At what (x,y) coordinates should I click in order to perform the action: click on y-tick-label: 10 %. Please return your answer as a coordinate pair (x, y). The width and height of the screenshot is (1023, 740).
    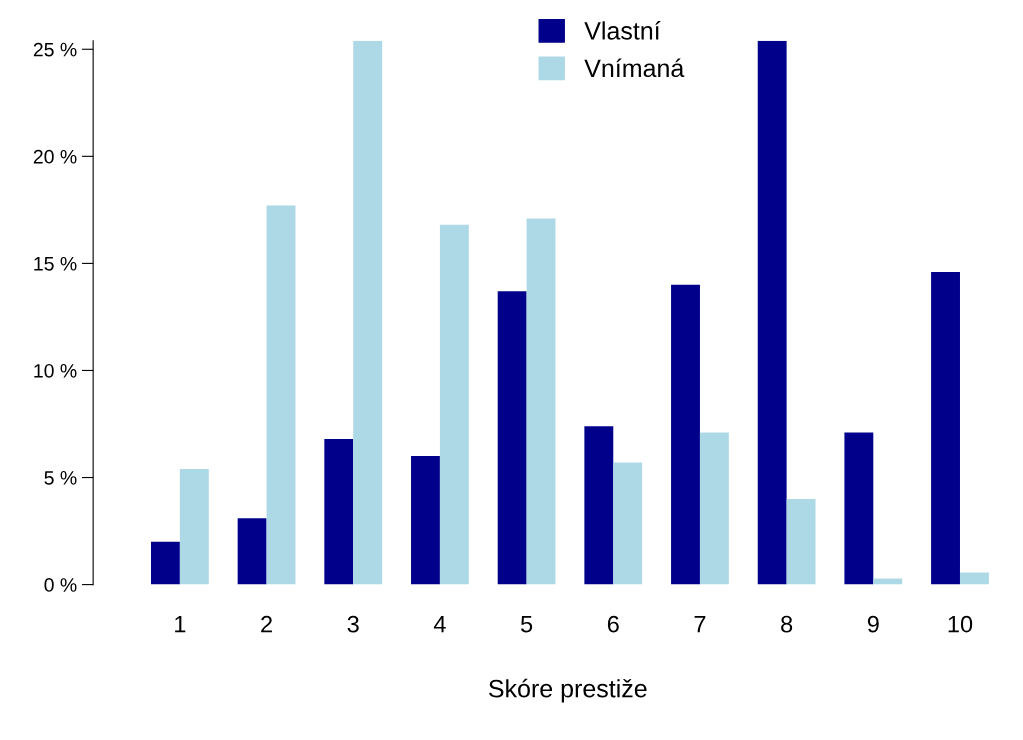
    Looking at the image, I should click on (55, 370).